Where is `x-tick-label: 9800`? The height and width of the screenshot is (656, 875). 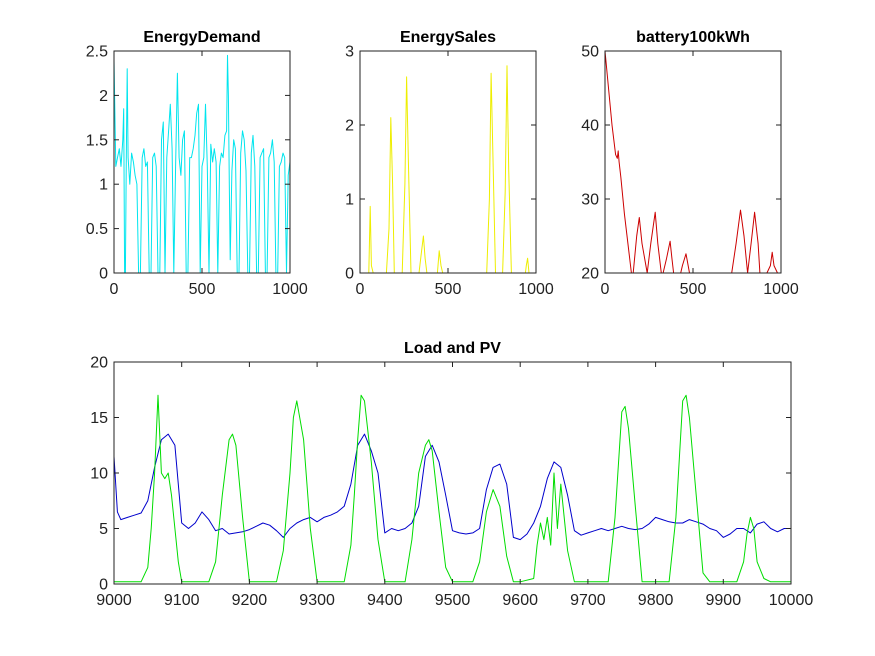
x-tick-label: 9800 is located at coordinates (656, 600).